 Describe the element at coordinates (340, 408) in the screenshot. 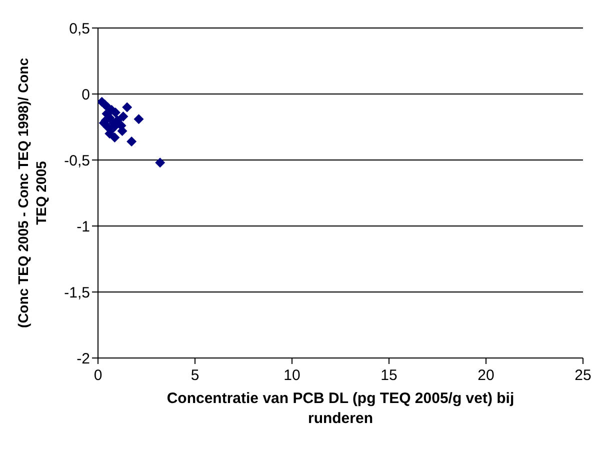

I see `x-axis-title: Concentratie van PCB DL (pg TEQ 2005/g vet) bij runderen` at that location.